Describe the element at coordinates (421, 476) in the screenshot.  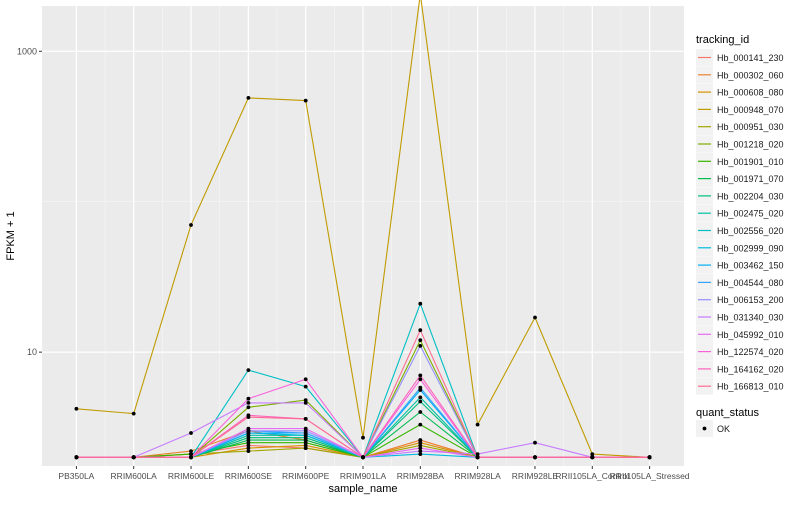
I see `x-tick-label: RRIM928BA` at that location.